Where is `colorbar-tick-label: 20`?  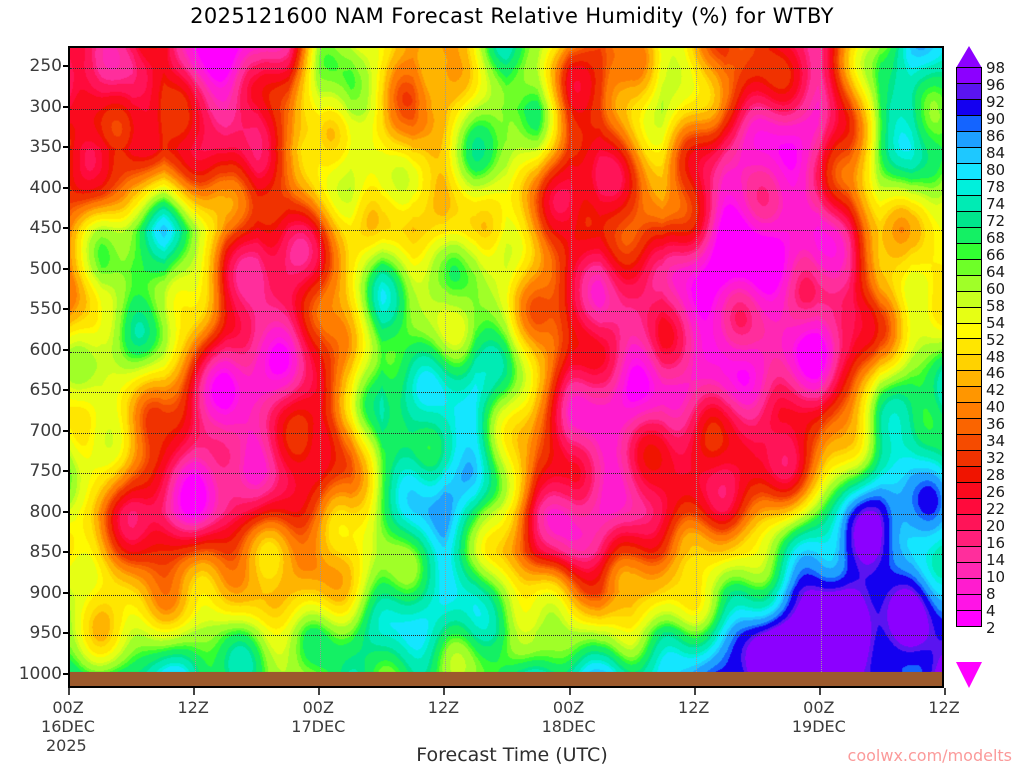 colorbar-tick-label: 20 is located at coordinates (996, 526).